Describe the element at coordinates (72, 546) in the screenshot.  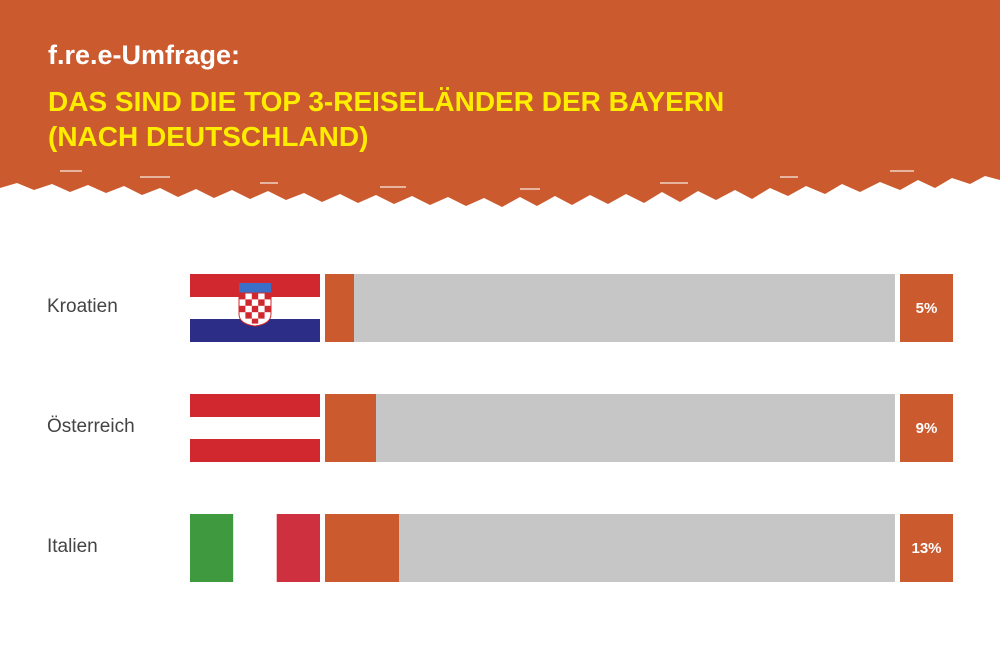
I see `category-label: Italien` at that location.